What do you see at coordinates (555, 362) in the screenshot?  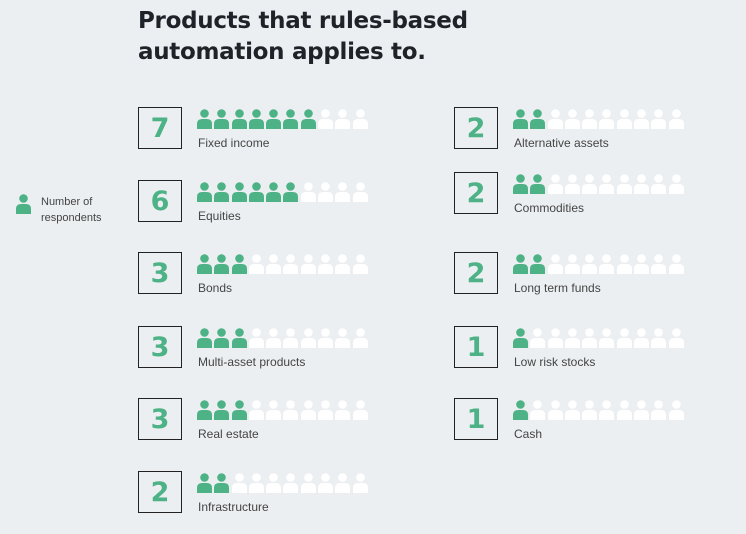 I see `category-label: Low risk stocks` at bounding box center [555, 362].